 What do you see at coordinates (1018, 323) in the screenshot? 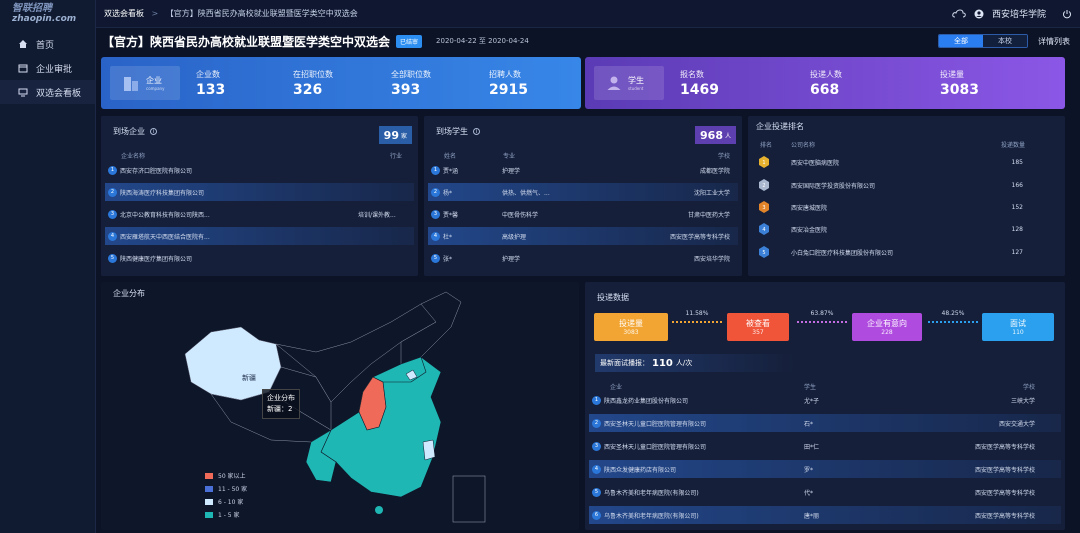
I see `funnel-label: 面试` at bounding box center [1018, 323].